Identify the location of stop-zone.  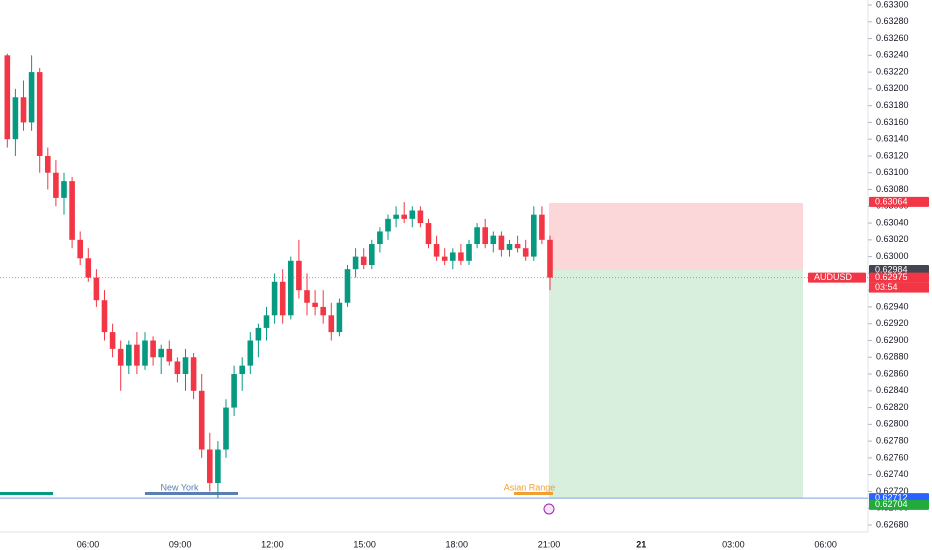
(676, 236).